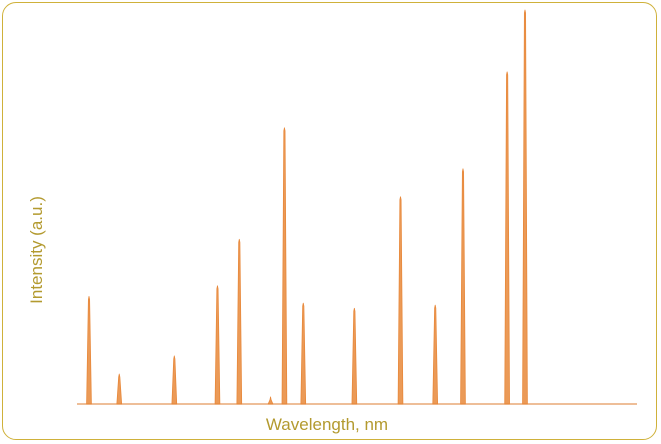 The width and height of the screenshot is (661, 444). What do you see at coordinates (327, 424) in the screenshot?
I see `x-axis-label: Wavelength, nm` at bounding box center [327, 424].